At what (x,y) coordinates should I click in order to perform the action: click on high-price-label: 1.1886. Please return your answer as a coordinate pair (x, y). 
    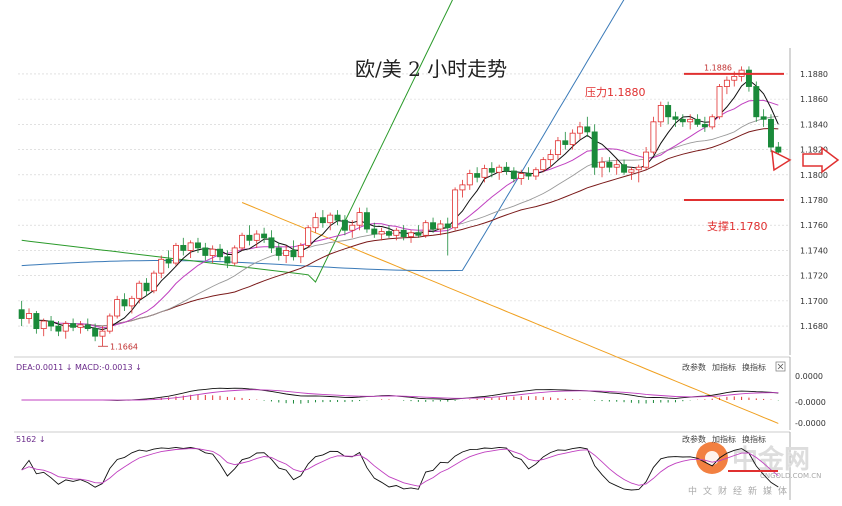
    Looking at the image, I should click on (718, 67).